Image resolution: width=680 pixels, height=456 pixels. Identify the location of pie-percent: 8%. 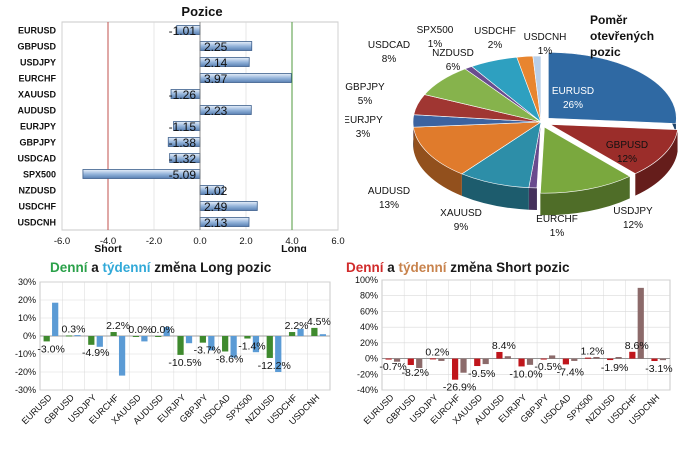
(389, 59).